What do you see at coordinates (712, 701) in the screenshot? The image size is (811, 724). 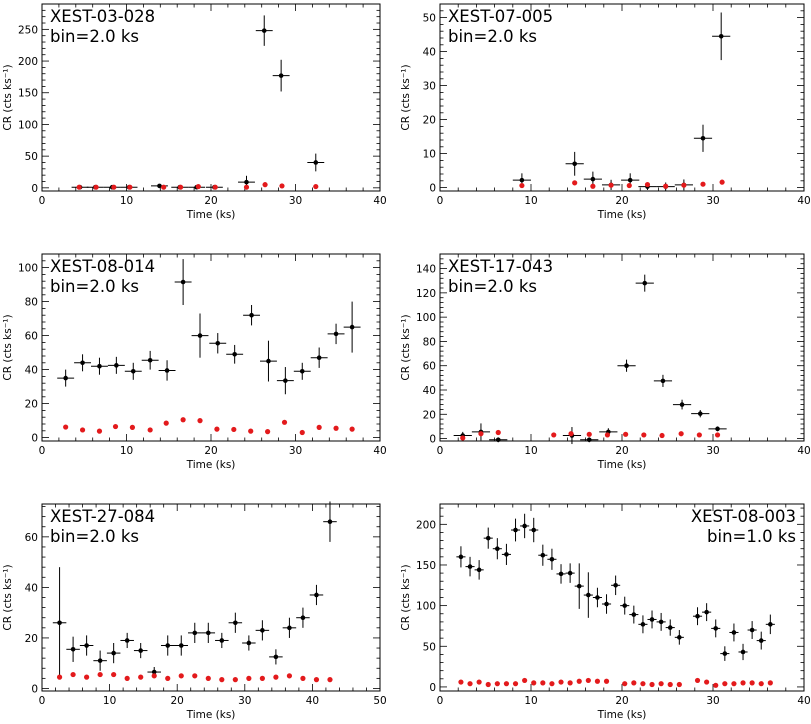 I see `x-tick-label: 30` at bounding box center [712, 701].